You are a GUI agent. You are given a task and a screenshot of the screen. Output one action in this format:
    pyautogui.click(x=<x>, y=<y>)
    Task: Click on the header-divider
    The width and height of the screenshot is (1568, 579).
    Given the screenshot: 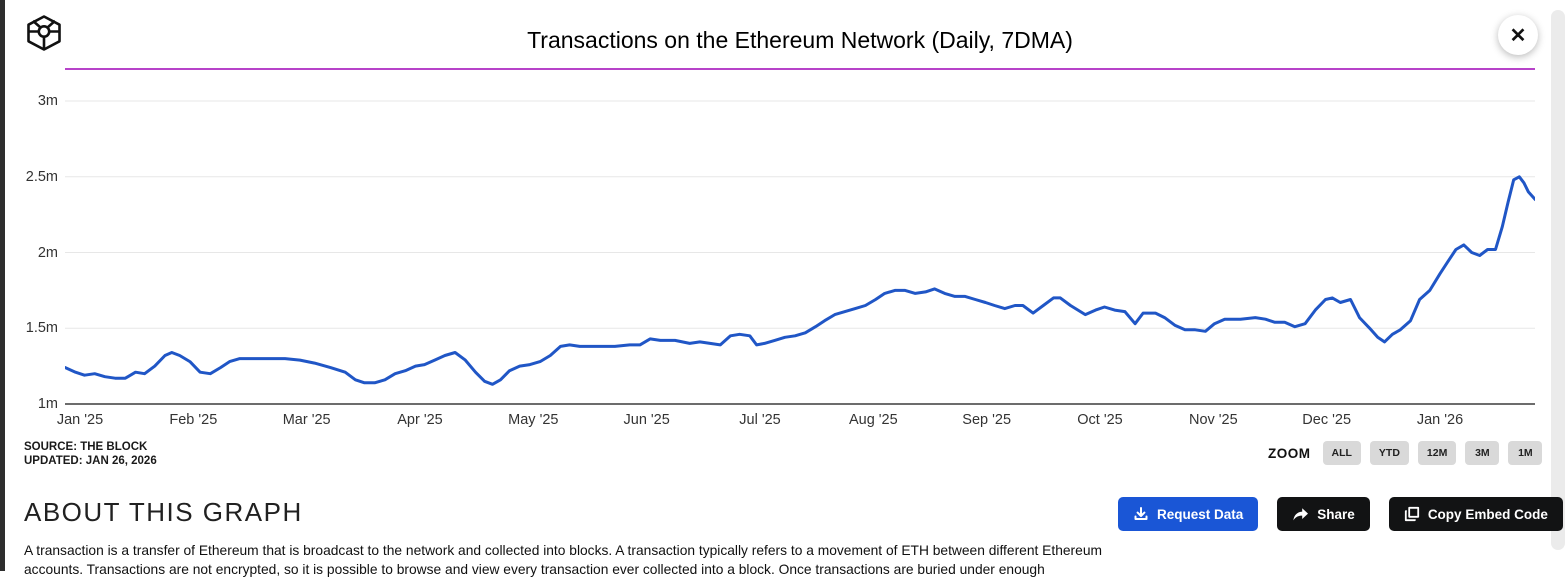 What is the action you would take?
    pyautogui.click(x=800, y=69)
    